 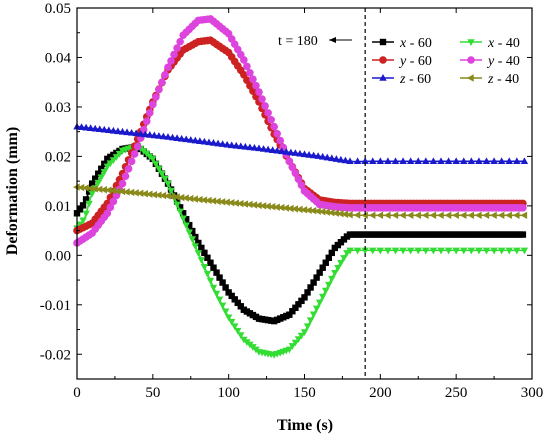 I want to click on x-tick-label: 300, so click(x=532, y=393).